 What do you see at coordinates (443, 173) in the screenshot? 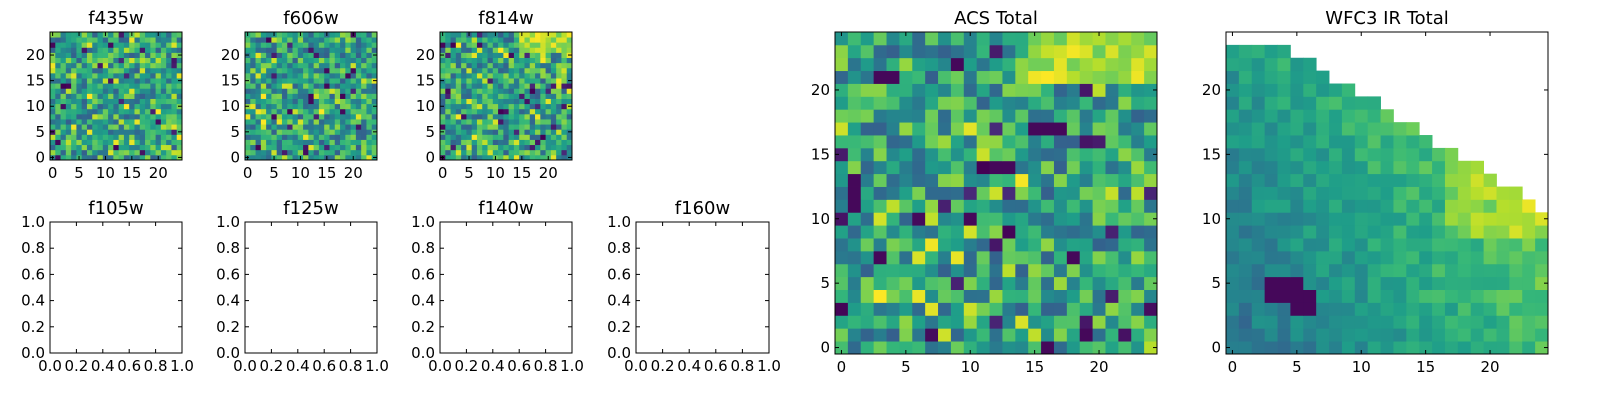
I see `x-tick-label: 0` at bounding box center [443, 173].